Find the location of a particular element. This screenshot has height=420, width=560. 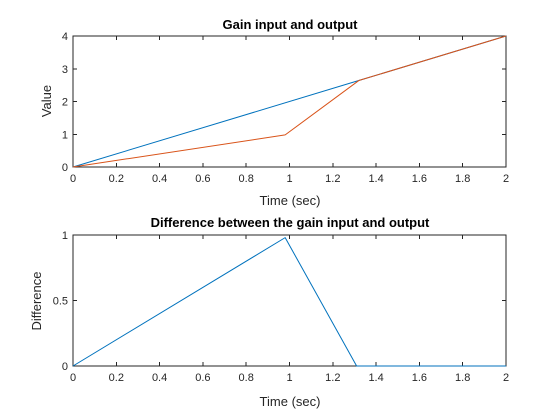

y-axis-label: Difference is located at coordinates (36, 300).